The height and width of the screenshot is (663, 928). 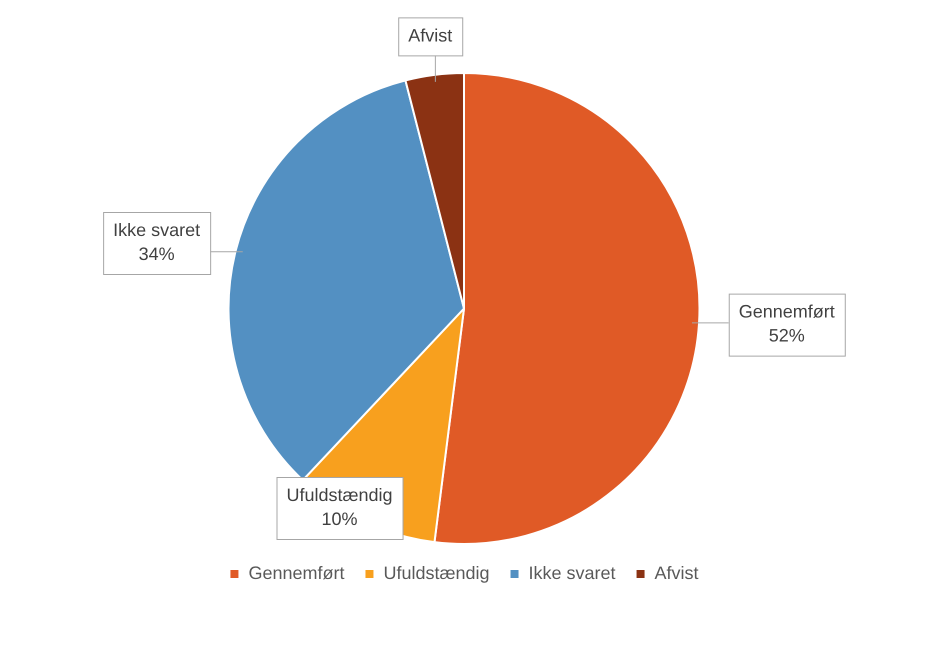 I want to click on legend-label: Ufuldstændig, so click(x=436, y=572).